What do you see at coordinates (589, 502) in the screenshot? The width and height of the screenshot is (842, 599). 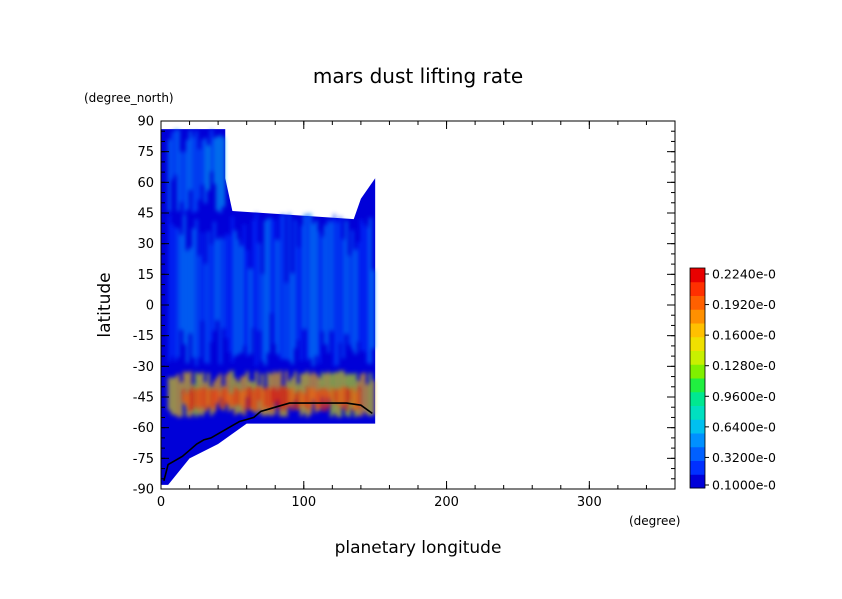 I see `x-tick-label: 300` at bounding box center [589, 502].